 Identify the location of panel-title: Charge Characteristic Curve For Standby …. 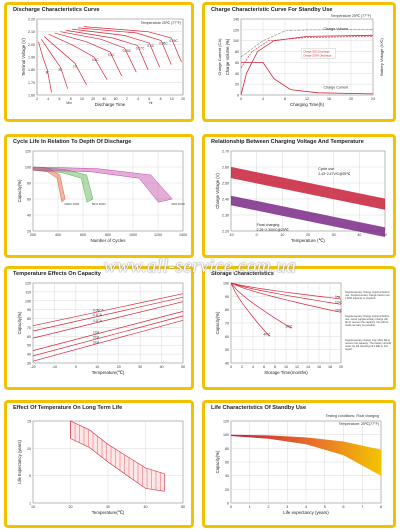
(272, 10).